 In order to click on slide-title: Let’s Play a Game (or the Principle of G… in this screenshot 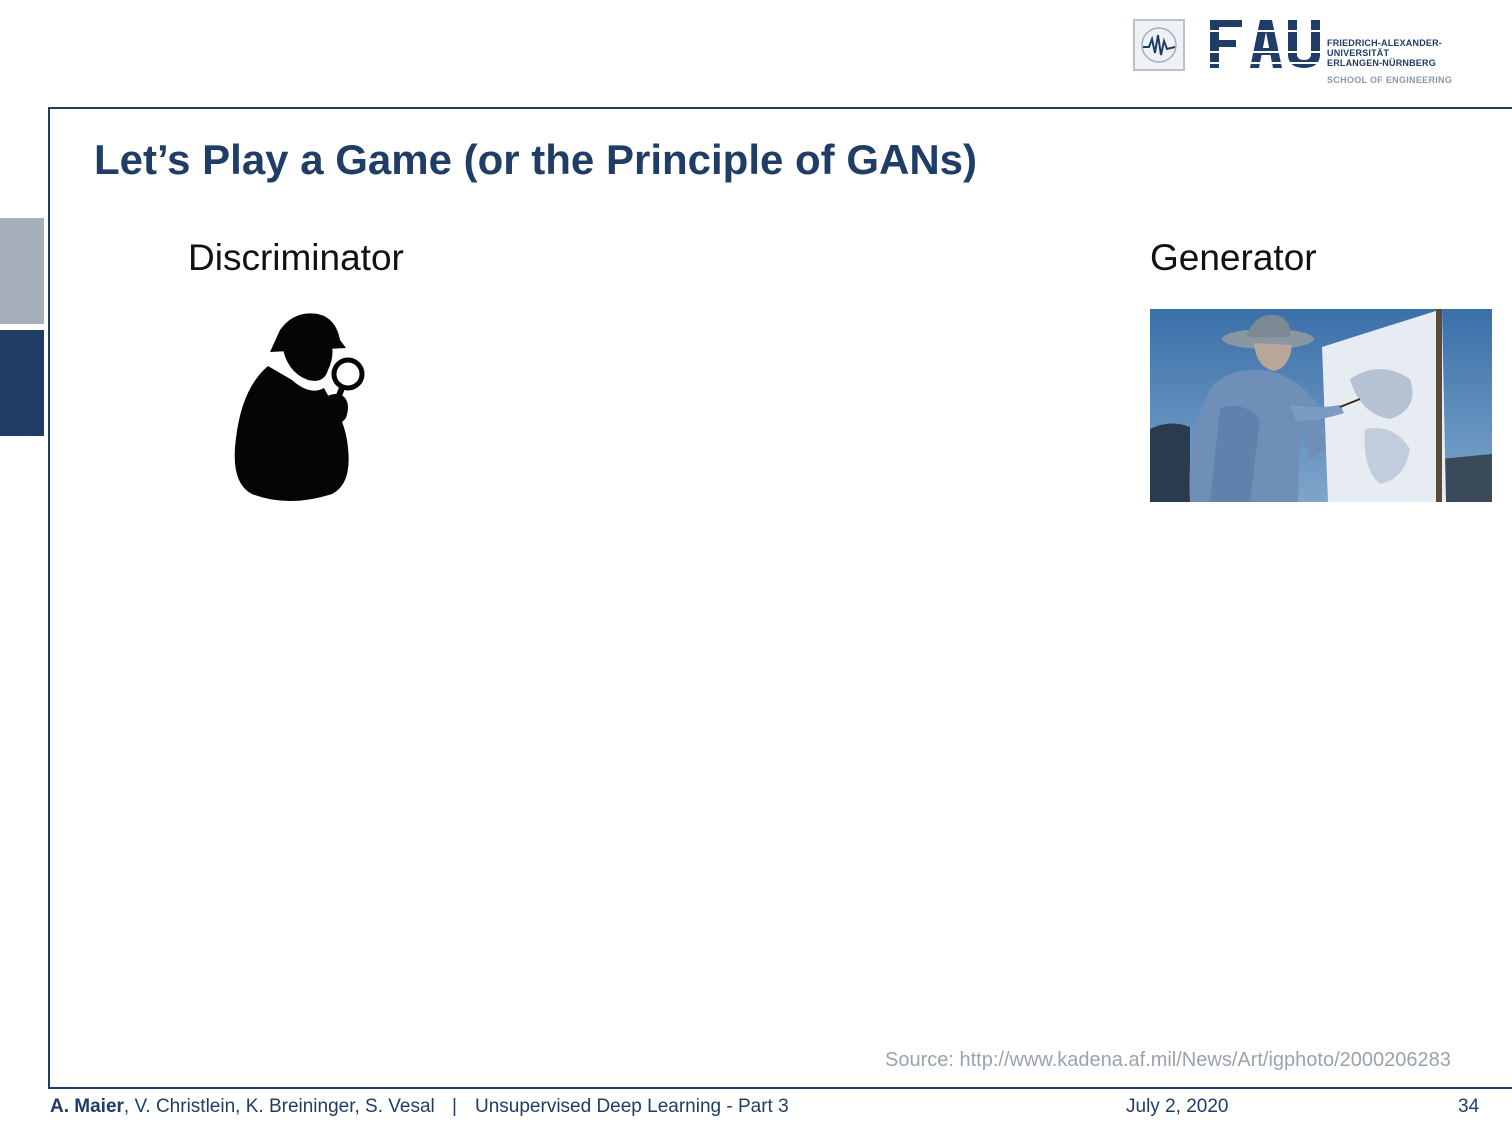, I will do `click(536, 159)`.